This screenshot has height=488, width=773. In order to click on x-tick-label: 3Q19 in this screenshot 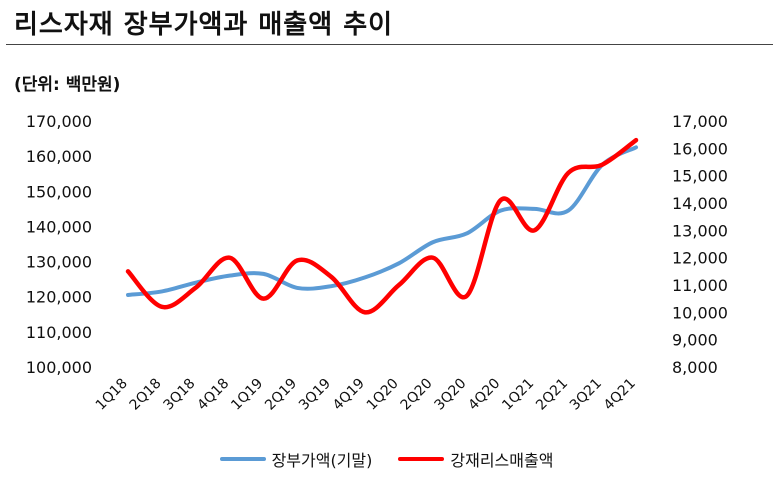, I will do `click(315, 395)`.